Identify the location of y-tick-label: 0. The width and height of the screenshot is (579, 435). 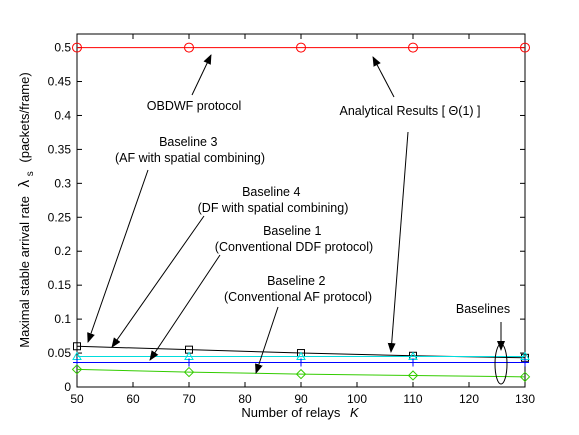
(67, 387).